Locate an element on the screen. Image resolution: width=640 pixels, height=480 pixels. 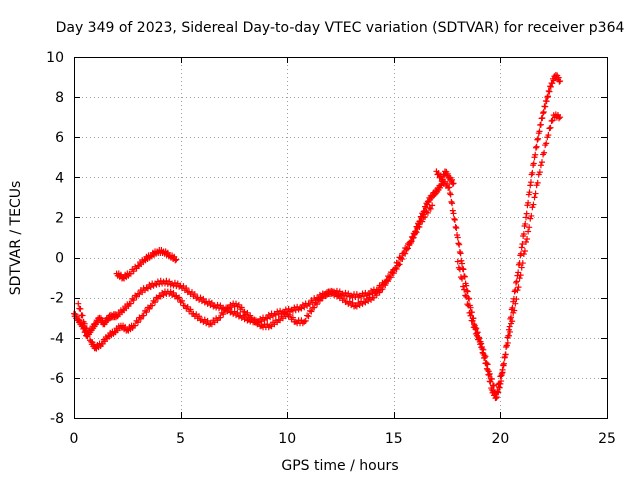
y-tick-label: 6 is located at coordinates (59, 138).